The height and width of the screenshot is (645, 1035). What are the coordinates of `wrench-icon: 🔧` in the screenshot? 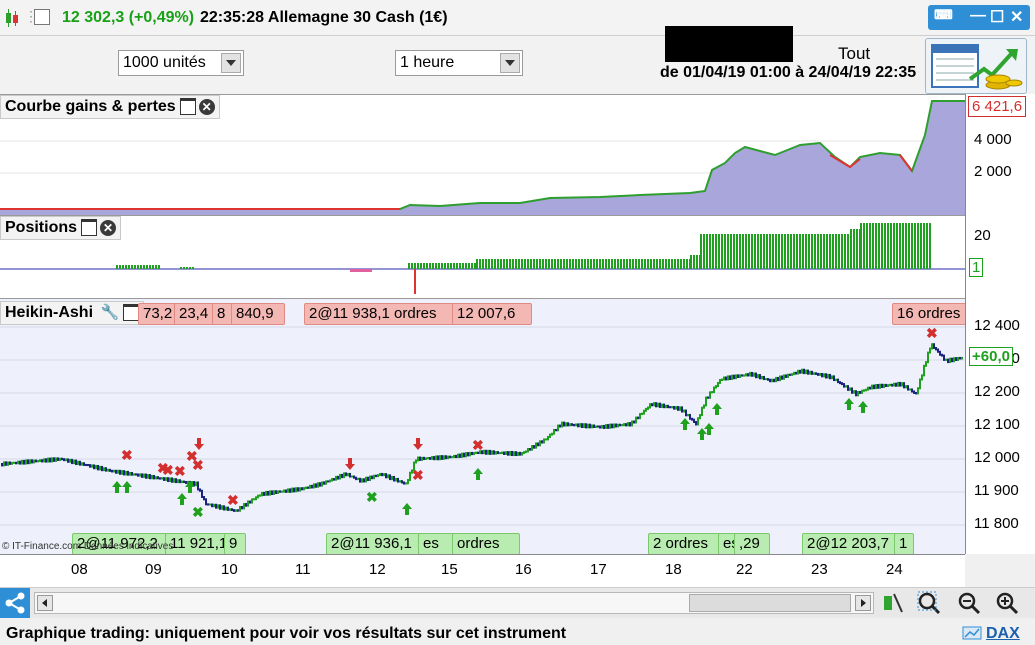 It's located at (110, 312).